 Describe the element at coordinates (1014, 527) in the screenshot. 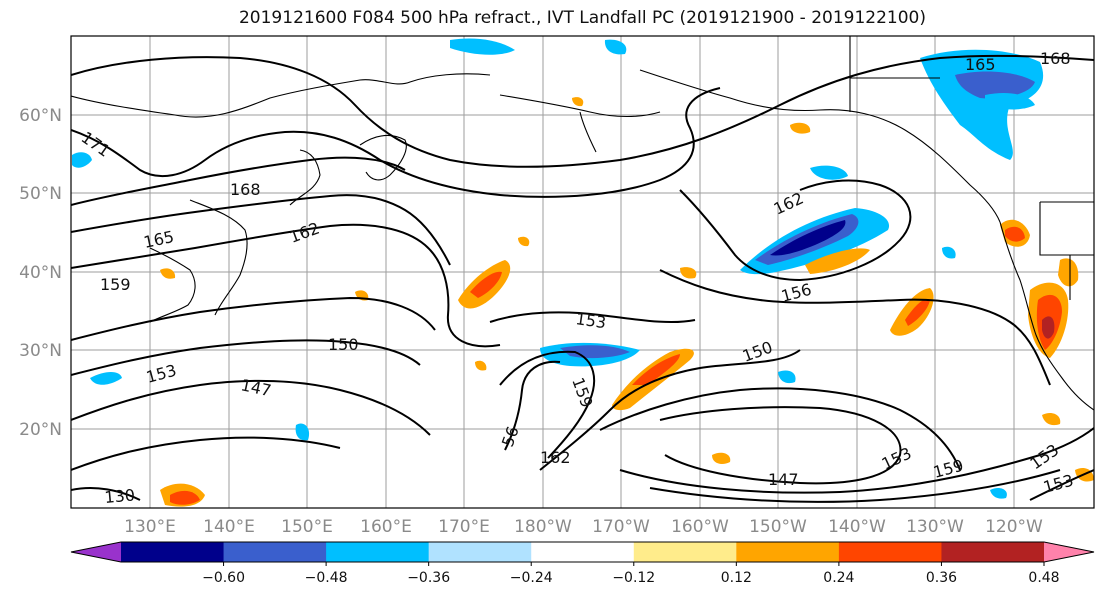

I see `lon-label: 120°W` at that location.